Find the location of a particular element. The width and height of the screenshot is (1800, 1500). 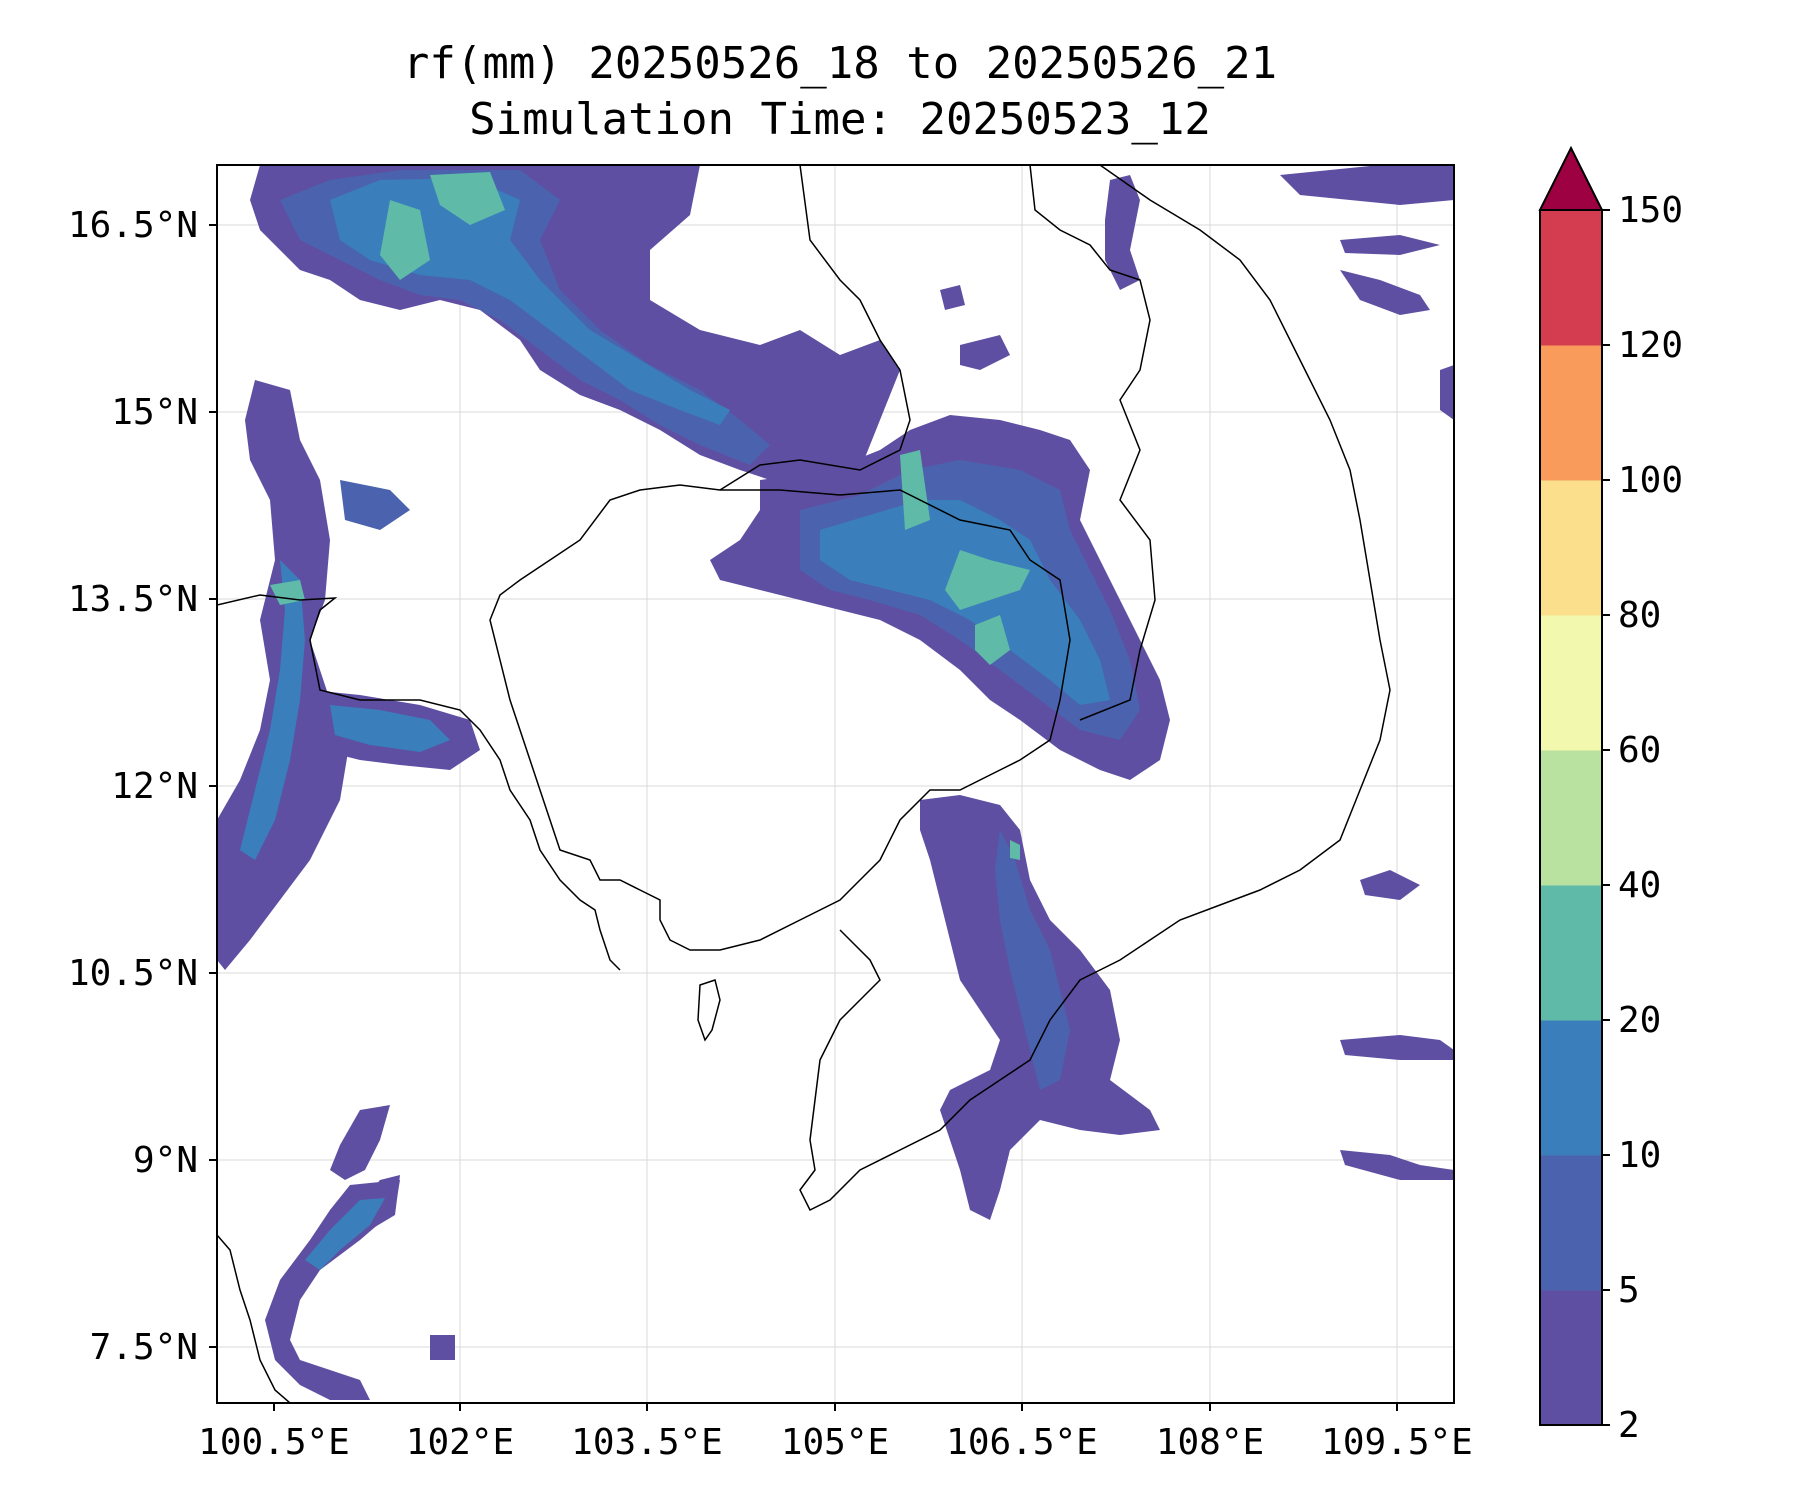

island-phu-quoc is located at coordinates (709, 1010).